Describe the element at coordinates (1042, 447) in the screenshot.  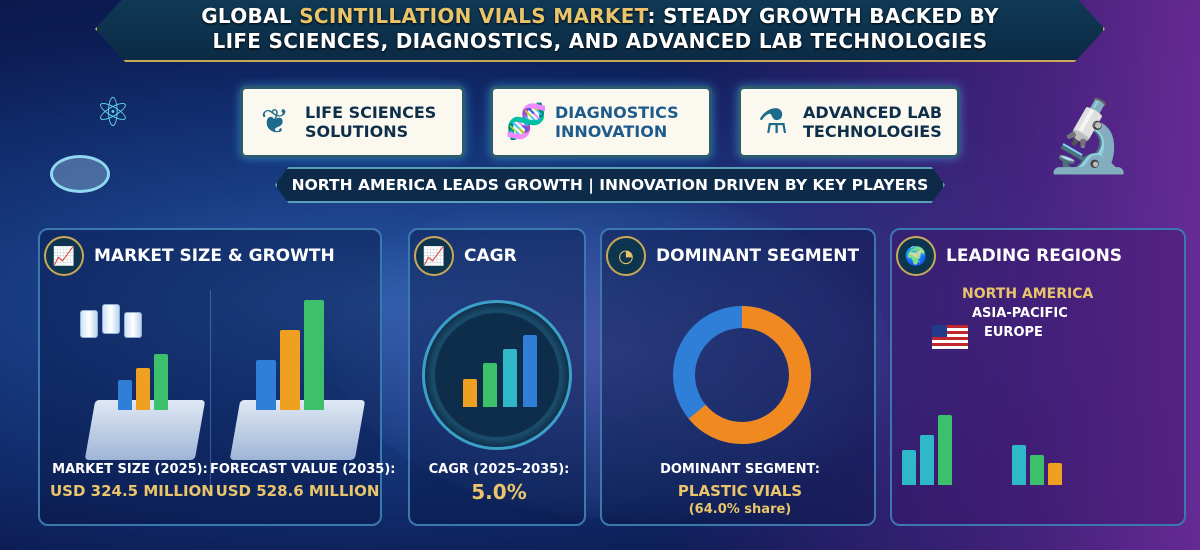
I see `region-bar-chart` at that location.